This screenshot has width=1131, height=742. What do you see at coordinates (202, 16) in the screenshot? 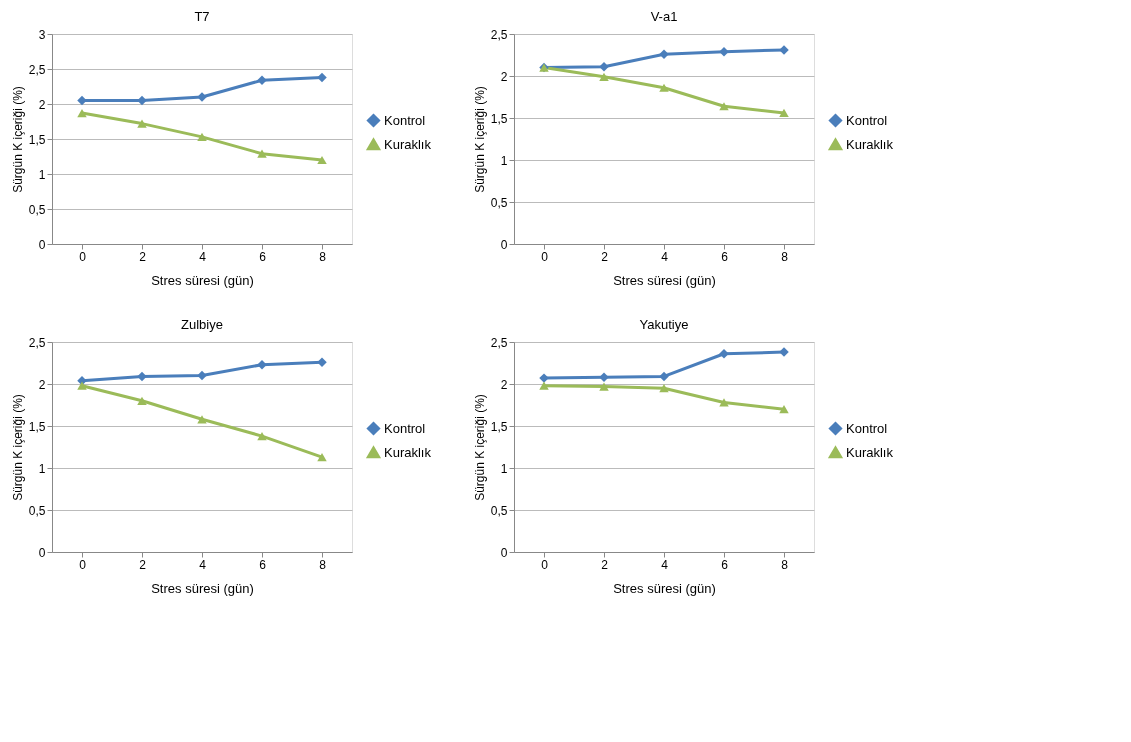
I see `chart-title: T7` at bounding box center [202, 16].